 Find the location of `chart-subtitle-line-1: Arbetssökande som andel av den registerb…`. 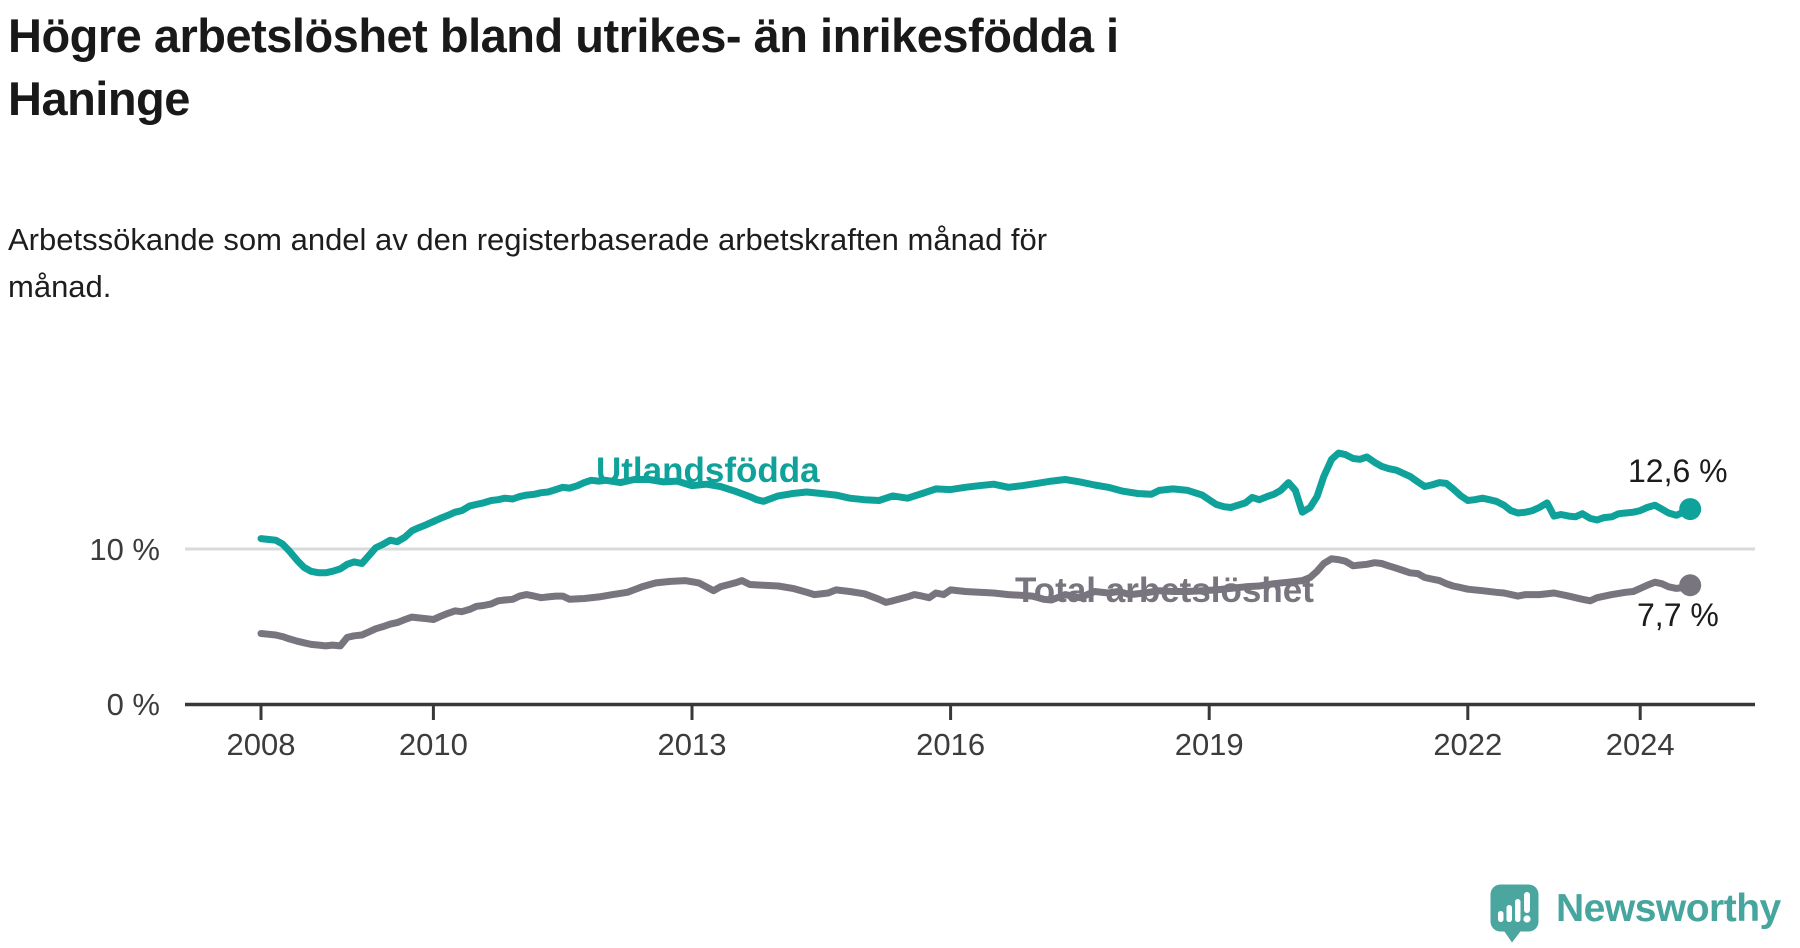

chart-subtitle-line-1: Arbetssökande som andel av den registerb… is located at coordinates (528, 239).